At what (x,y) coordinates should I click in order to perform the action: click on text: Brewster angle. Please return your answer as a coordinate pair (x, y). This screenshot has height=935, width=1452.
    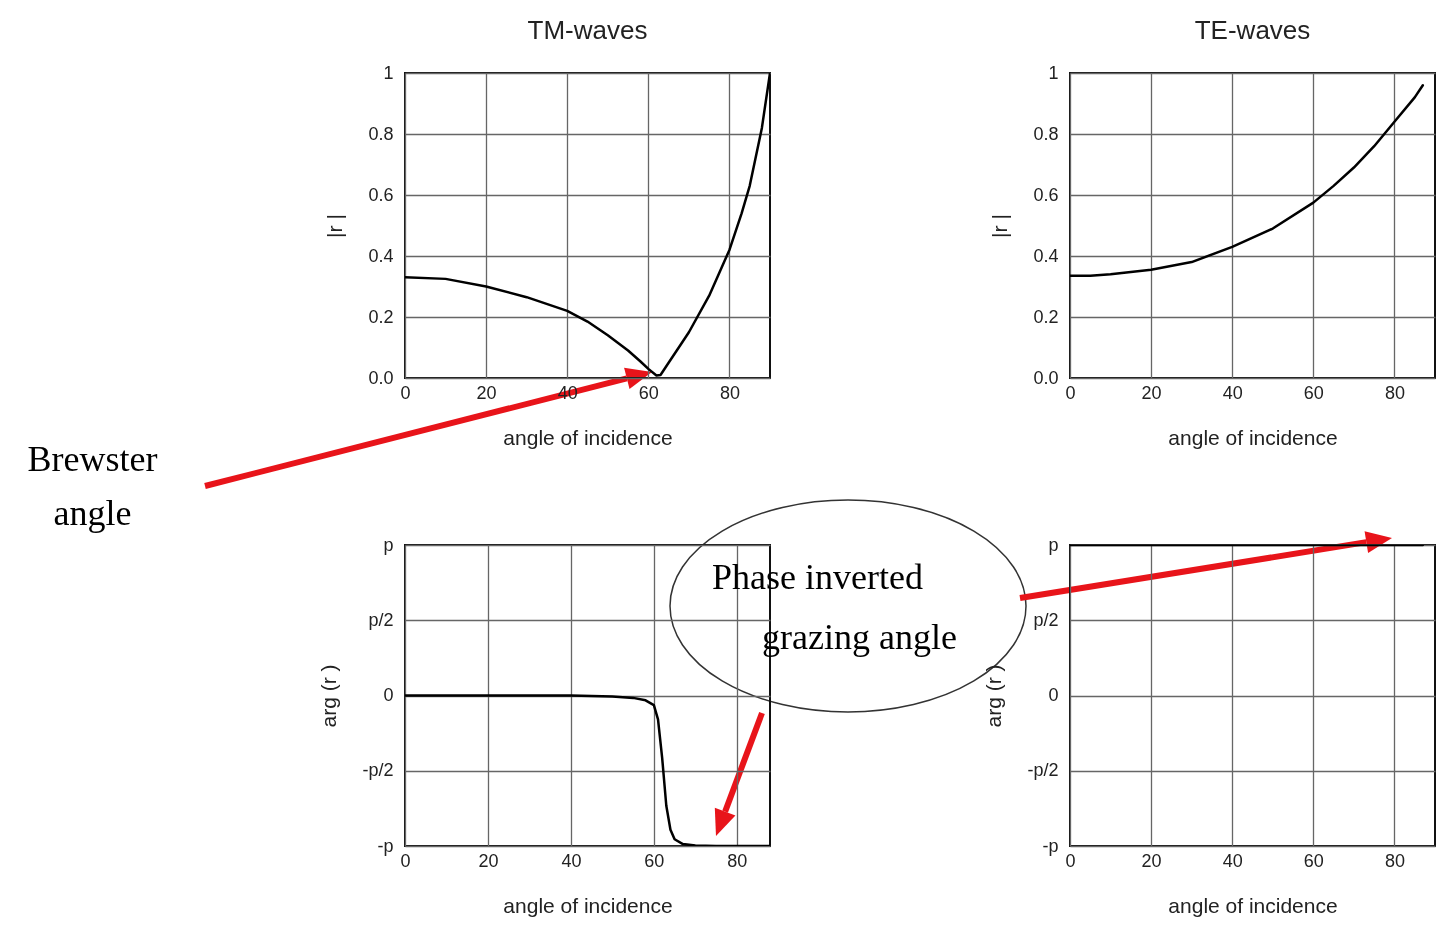
    Looking at the image, I should click on (92, 486).